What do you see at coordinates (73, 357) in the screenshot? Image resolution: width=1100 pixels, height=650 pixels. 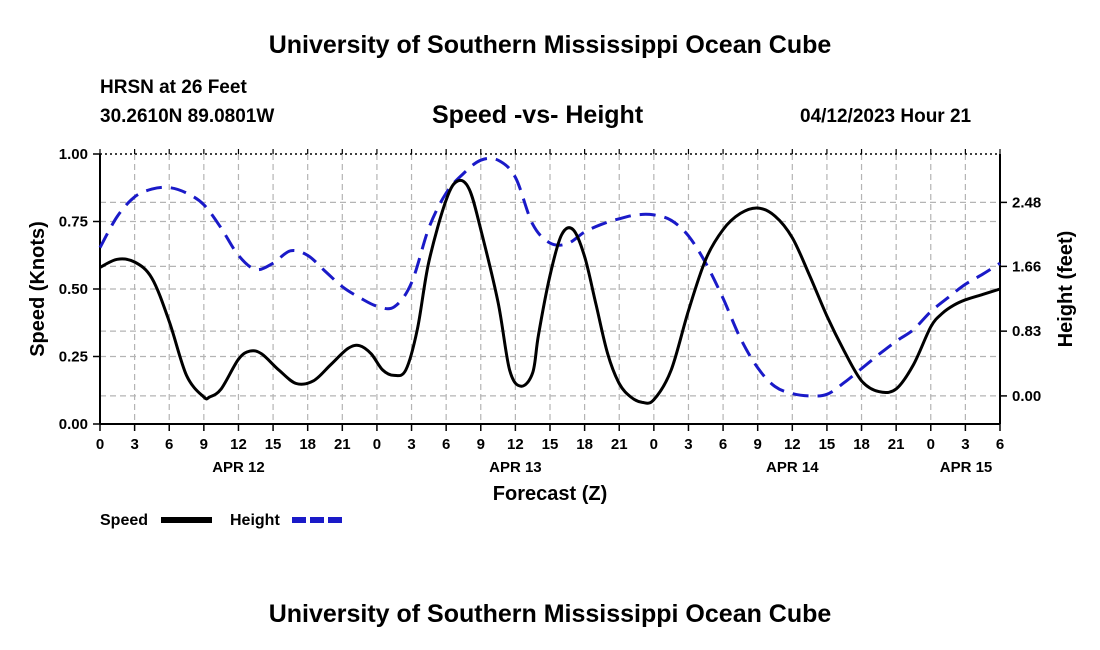 I see `y-left-tick-label: 0.25` at bounding box center [73, 357].